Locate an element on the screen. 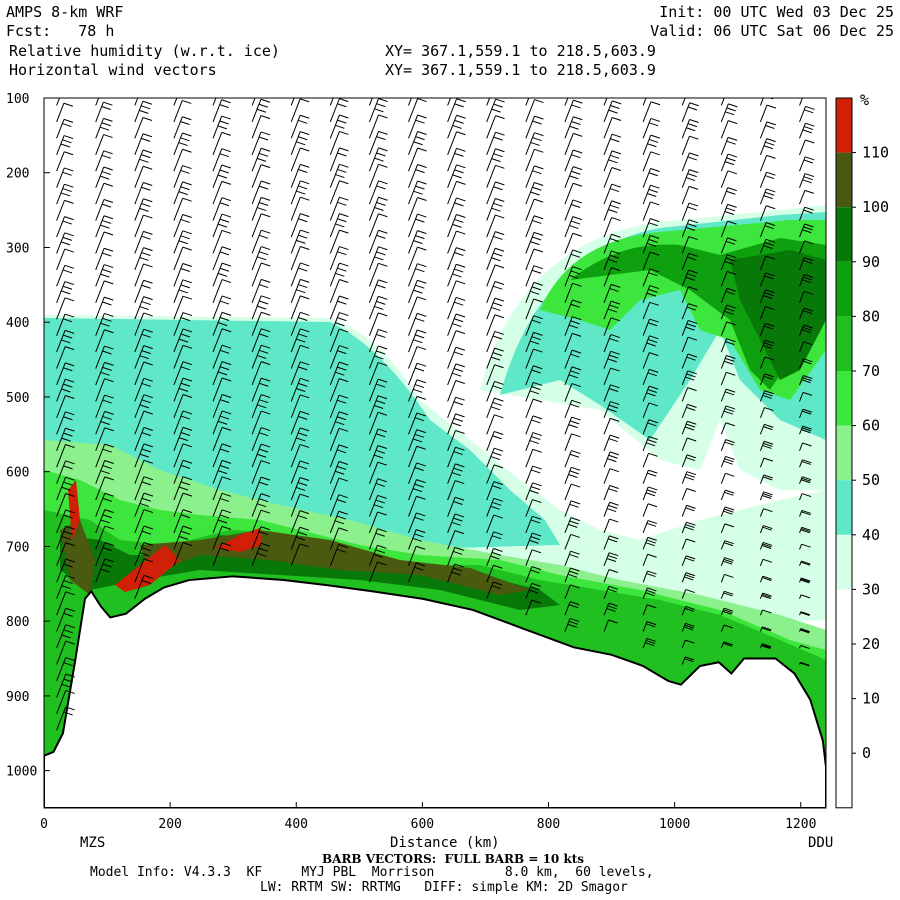  init-time: Init: 00 UTC Wed 03 Dec 25 is located at coordinates (776, 12).